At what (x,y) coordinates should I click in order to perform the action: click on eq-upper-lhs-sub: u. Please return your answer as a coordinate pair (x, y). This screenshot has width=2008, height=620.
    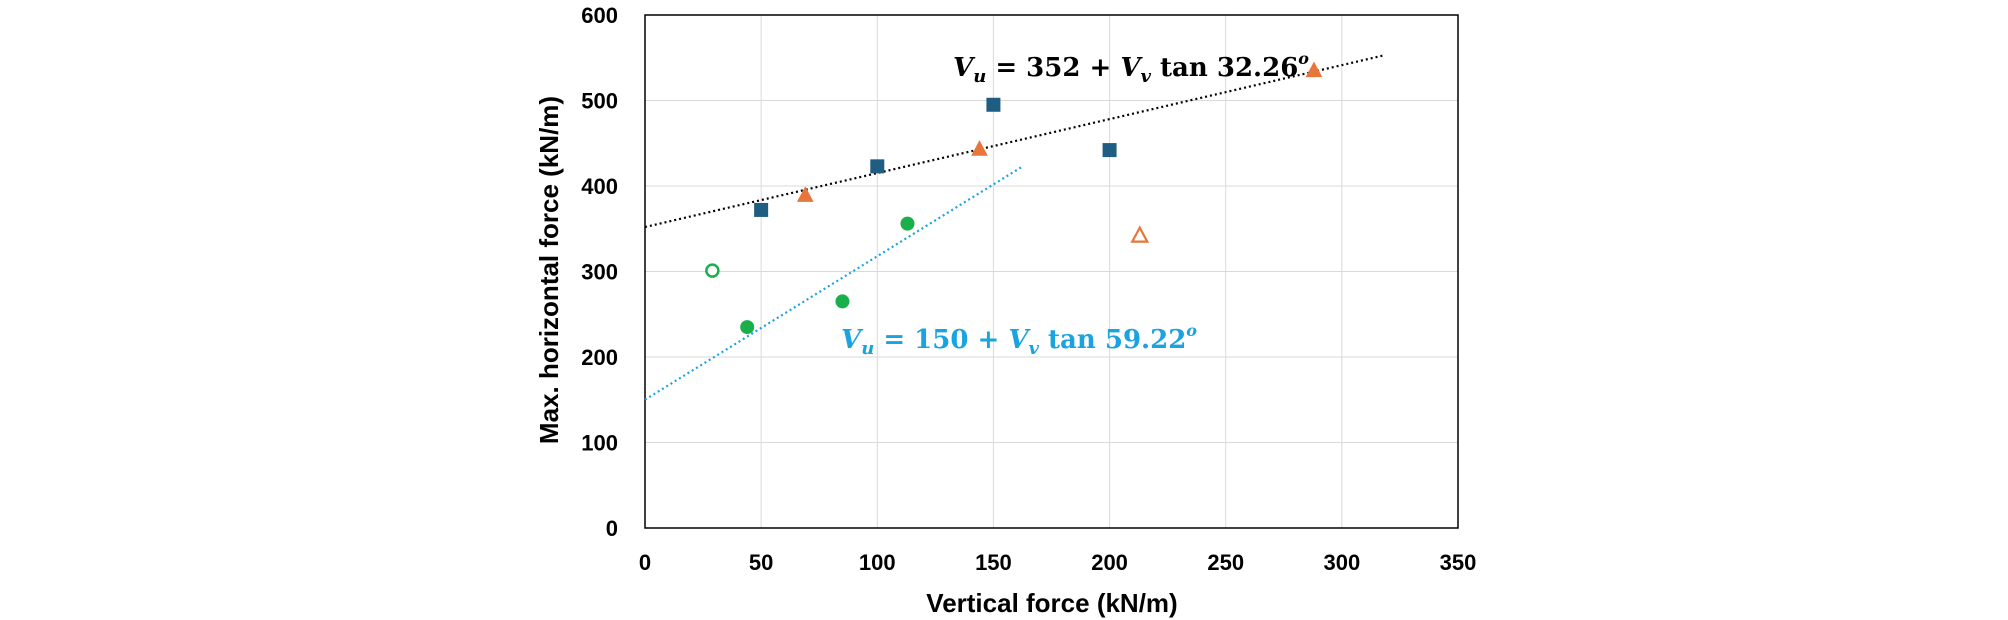
    Looking at the image, I should click on (979, 76).